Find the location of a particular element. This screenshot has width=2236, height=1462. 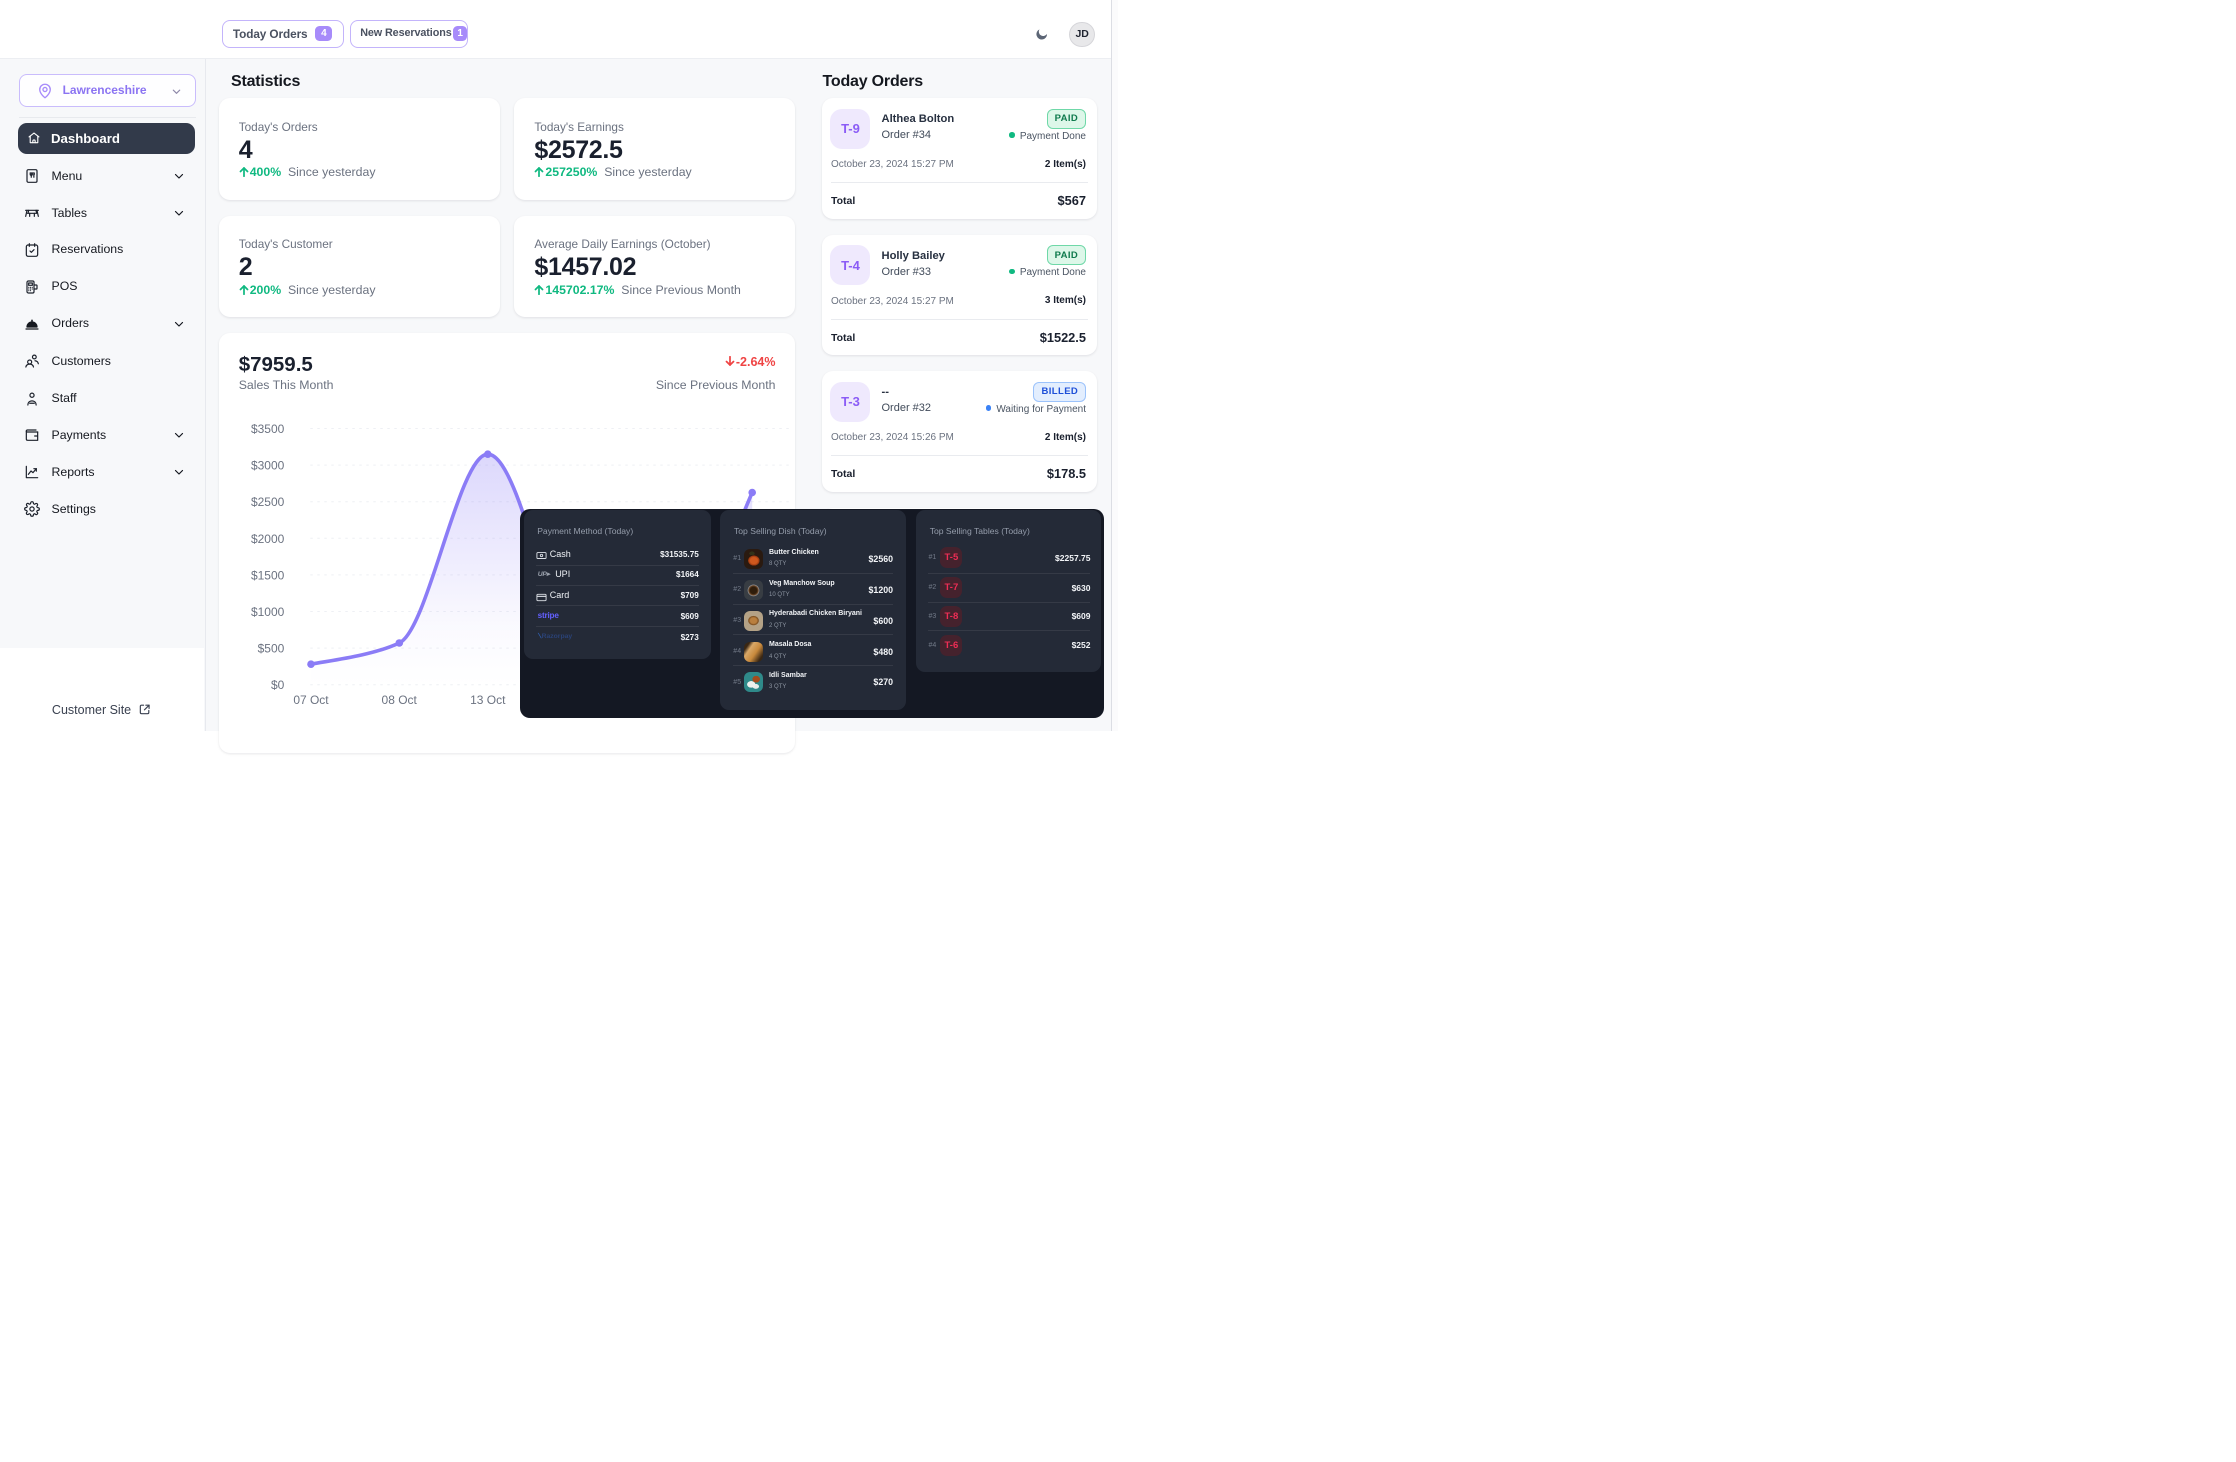

svg-text: $0 is located at coordinates (278, 685).